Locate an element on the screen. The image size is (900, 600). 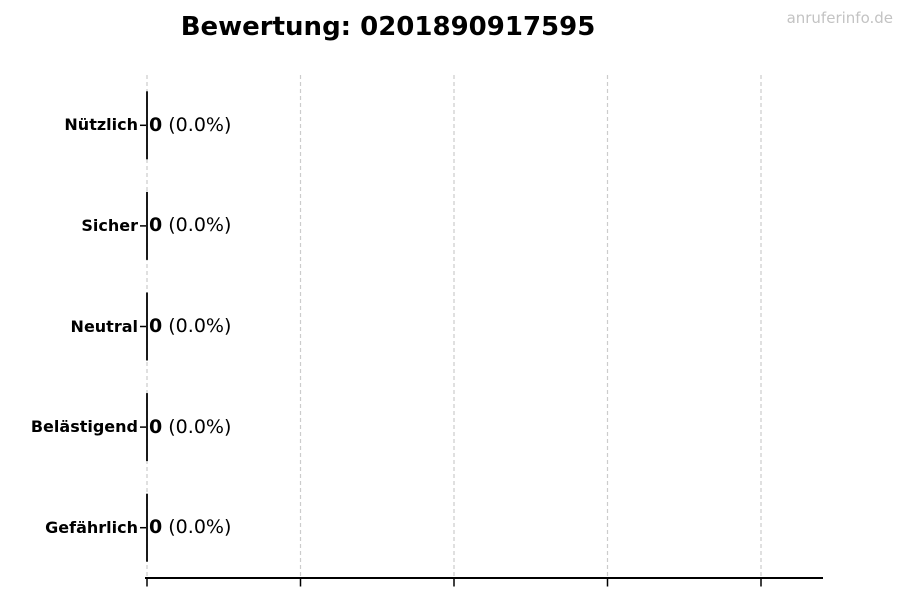
bar-value-label-1: 0 (0.0%) is located at coordinates (190, 225).